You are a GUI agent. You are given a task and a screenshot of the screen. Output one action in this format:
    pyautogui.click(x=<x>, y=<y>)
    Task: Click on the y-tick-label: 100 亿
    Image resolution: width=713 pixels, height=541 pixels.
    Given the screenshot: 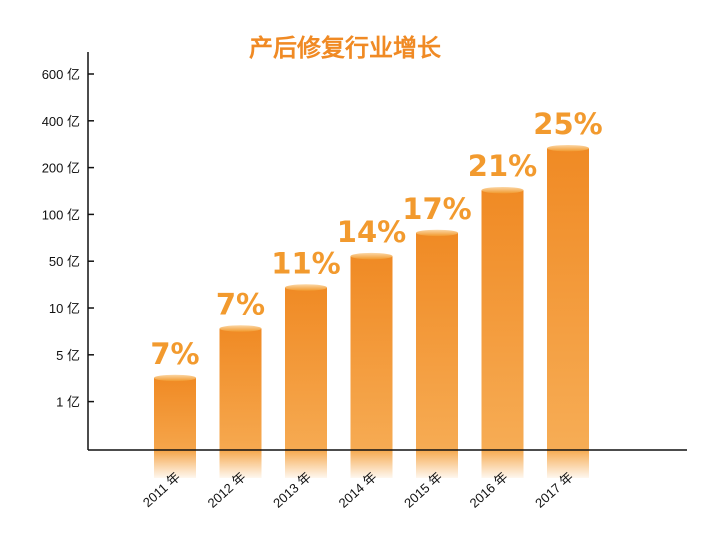 What is the action you would take?
    pyautogui.click(x=61, y=214)
    